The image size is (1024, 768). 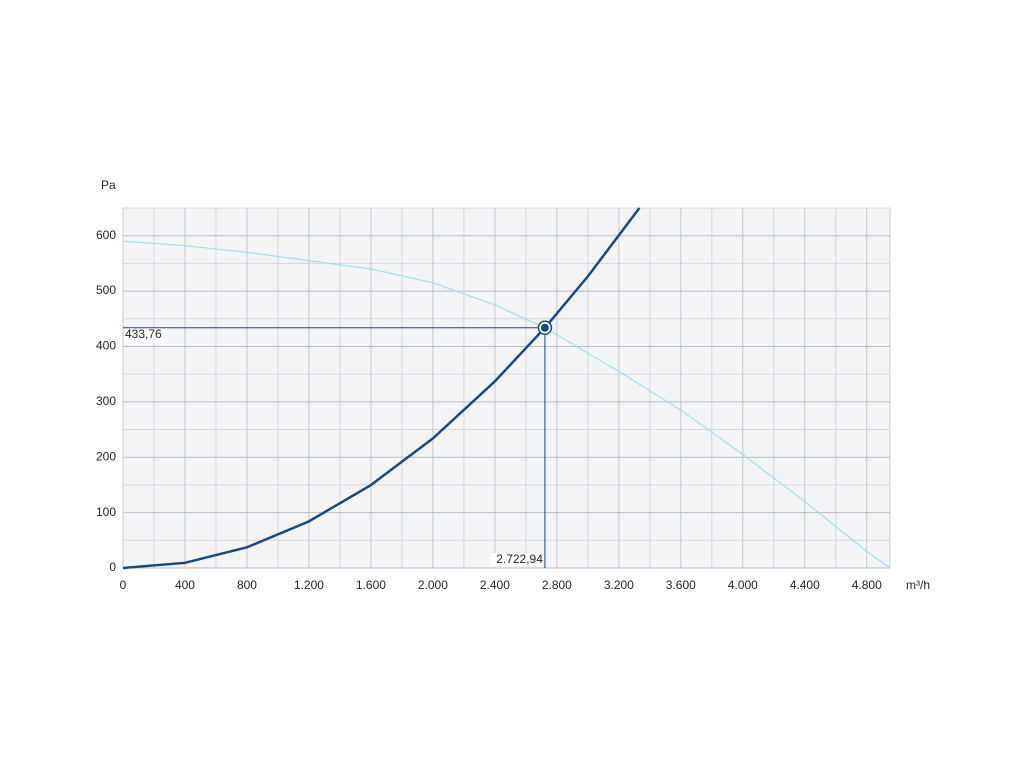 What do you see at coordinates (544, 327) in the screenshot?
I see `operating-point-core` at bounding box center [544, 327].